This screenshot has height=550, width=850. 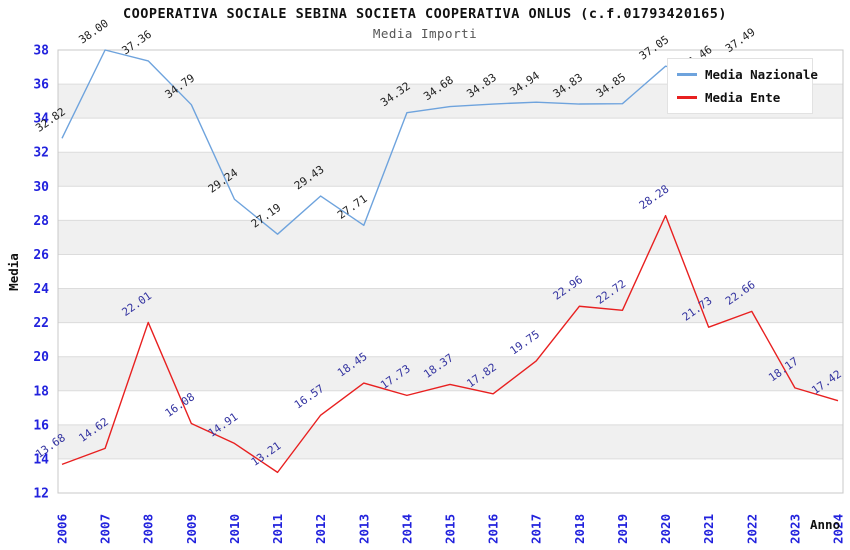 What do you see at coordinates (41, 51) in the screenshot?
I see `y-tick-label: 38` at bounding box center [41, 51].